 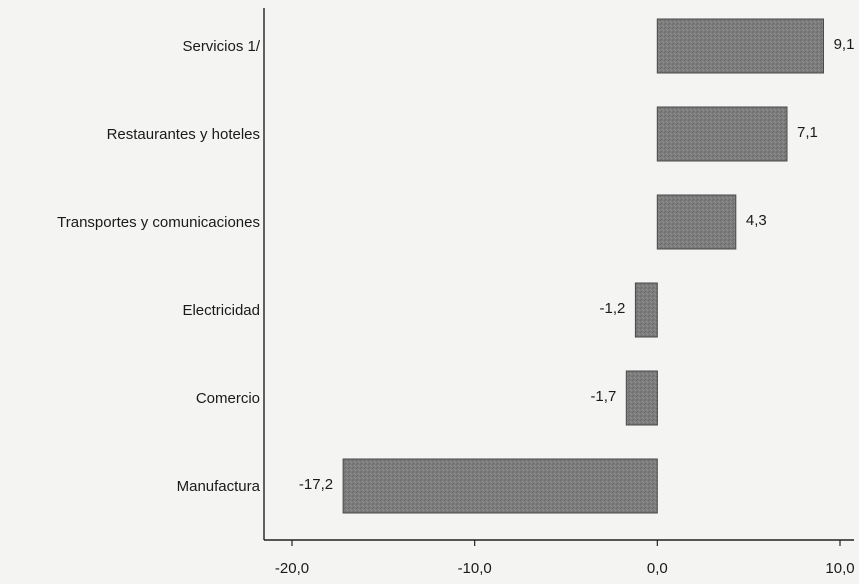 What do you see at coordinates (756, 220) in the screenshot?
I see `value-label: 4,3` at bounding box center [756, 220].